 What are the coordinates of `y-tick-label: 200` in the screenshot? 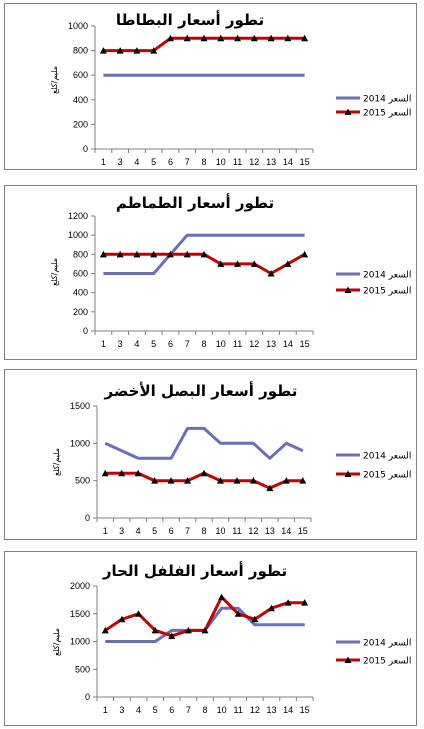 It's located at (80, 312).